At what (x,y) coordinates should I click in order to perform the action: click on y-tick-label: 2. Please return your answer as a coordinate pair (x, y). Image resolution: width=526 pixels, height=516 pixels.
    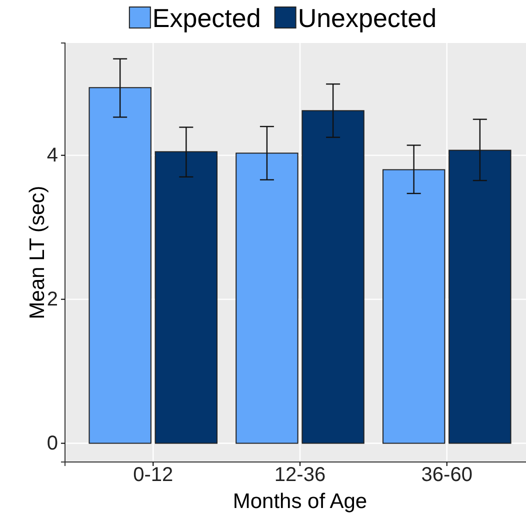
    Looking at the image, I should click on (52, 299).